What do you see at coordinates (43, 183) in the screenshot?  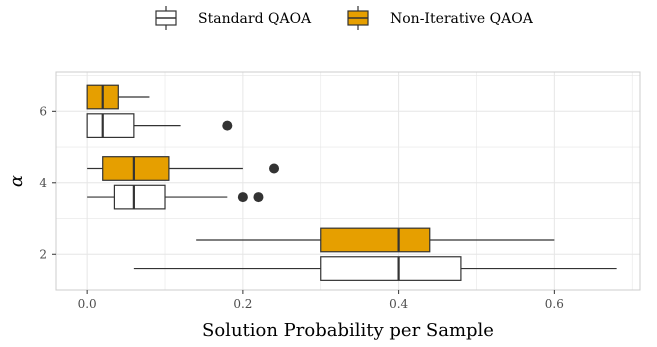 I see `y-tick-label: 4` at bounding box center [43, 183].